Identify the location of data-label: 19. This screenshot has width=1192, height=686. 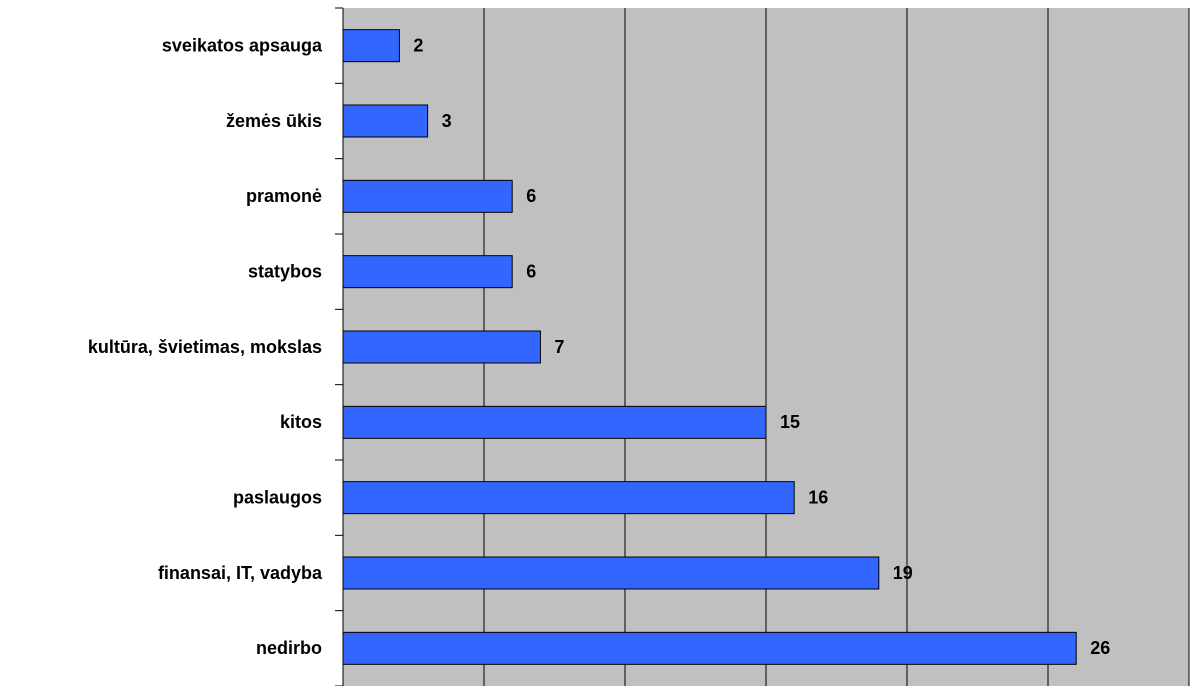
(903, 573).